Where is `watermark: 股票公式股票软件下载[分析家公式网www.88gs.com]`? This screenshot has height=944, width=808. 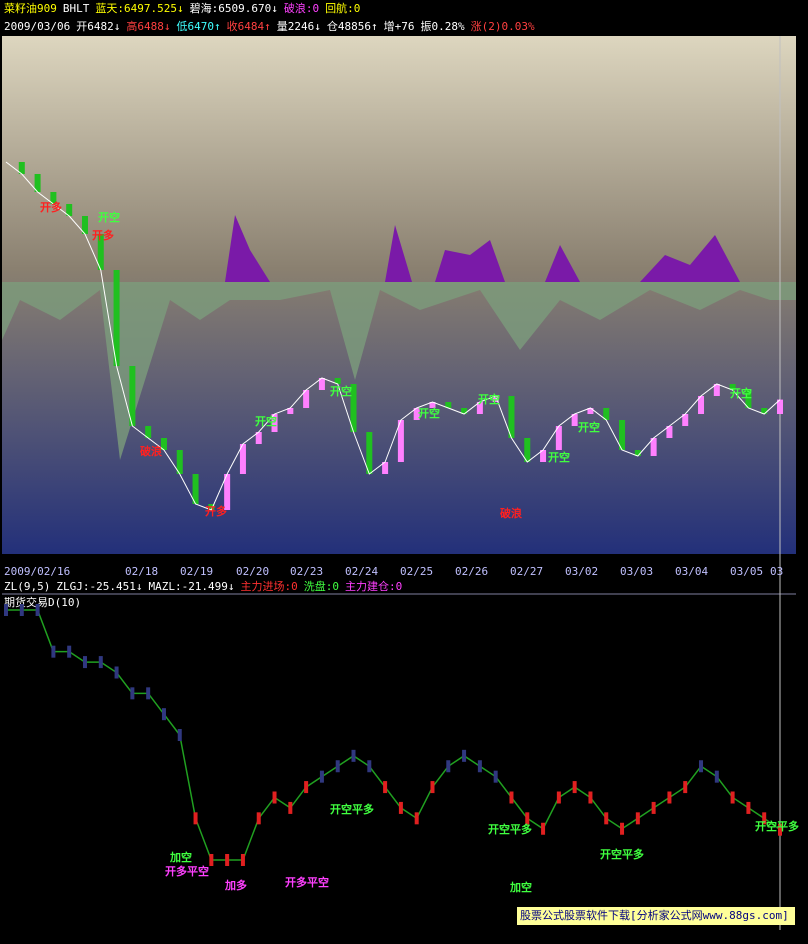 watermark: 股票公式股票软件下载[分析家公式网www.88gs.com] is located at coordinates (654, 915).